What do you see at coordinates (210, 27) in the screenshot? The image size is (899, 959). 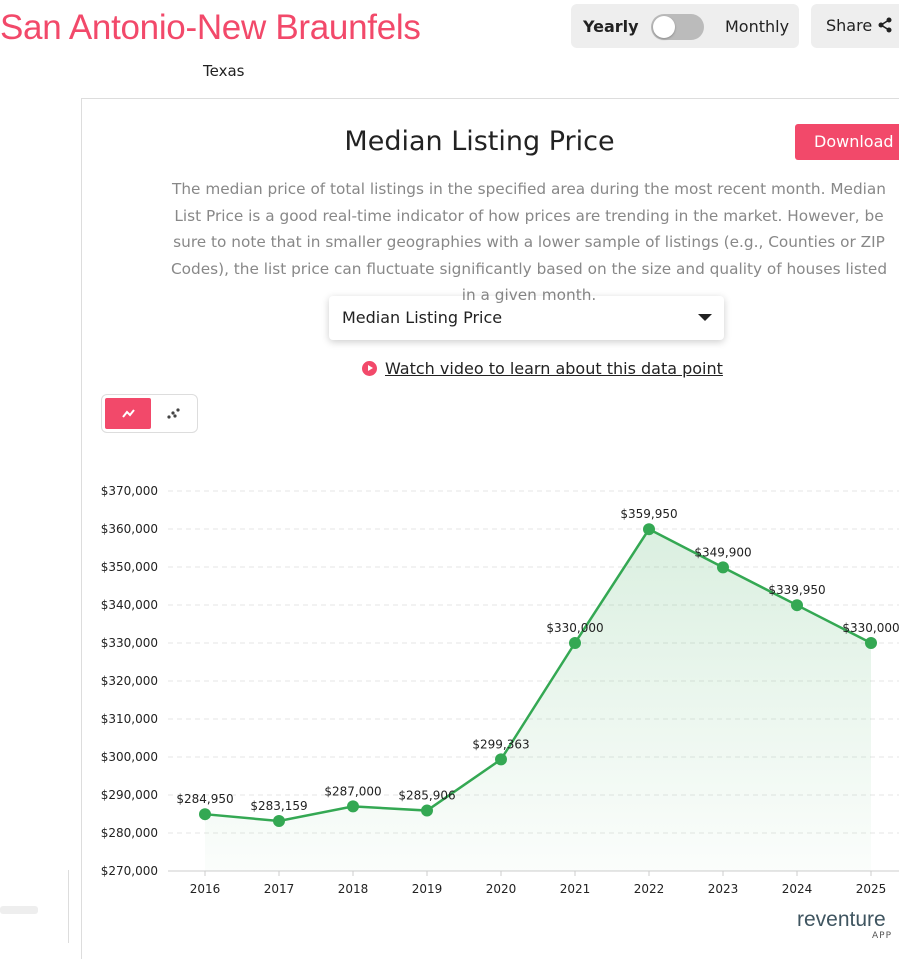 I see `page-title: San Antonio-New Braunfels` at bounding box center [210, 27].